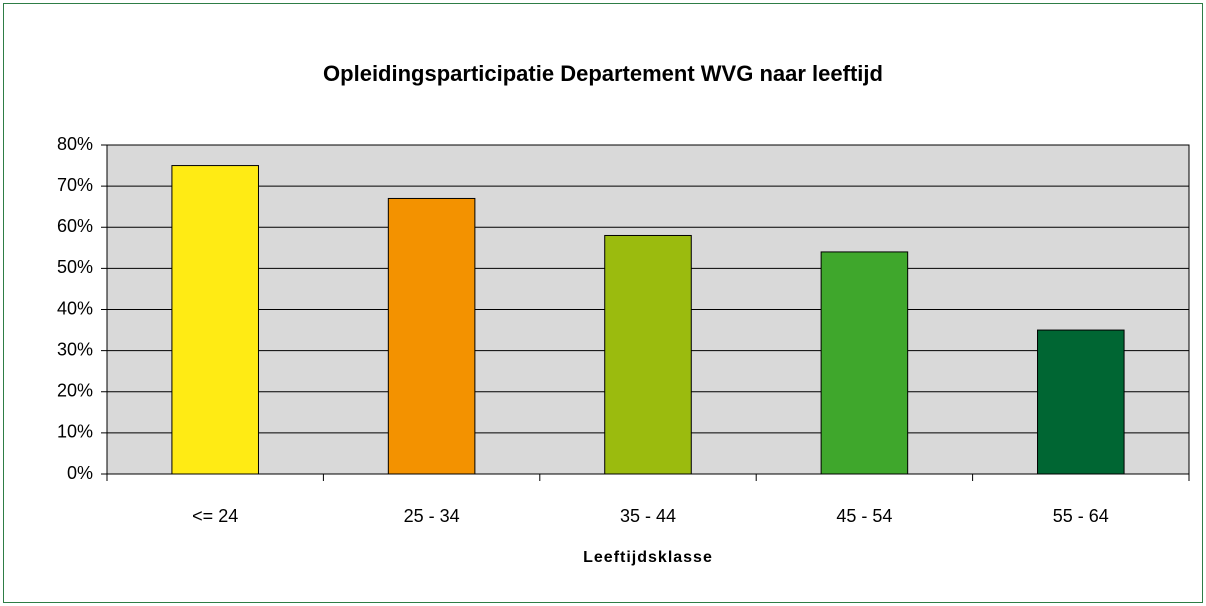 The height and width of the screenshot is (606, 1206). I want to click on y-tick-label: 80%, so click(75, 144).